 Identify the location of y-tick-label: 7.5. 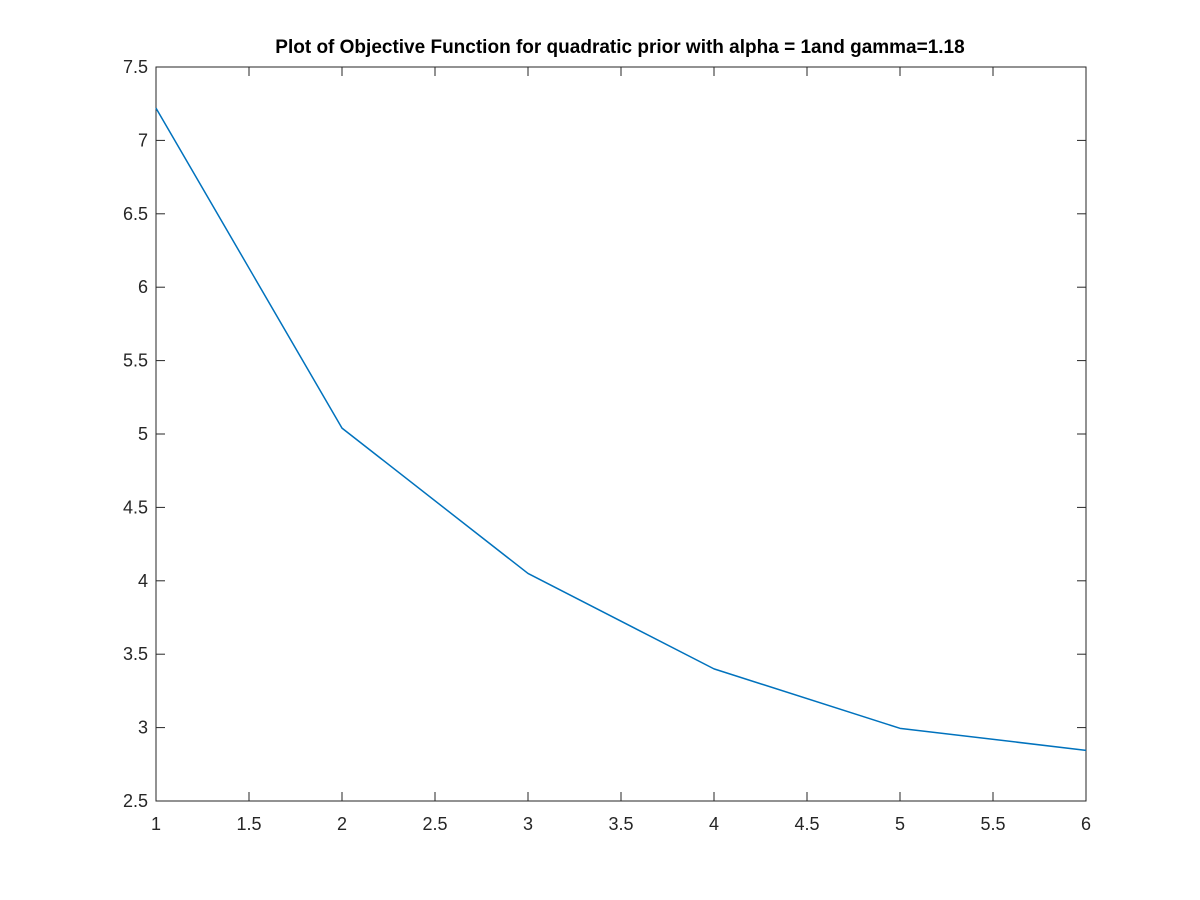
(135, 67).